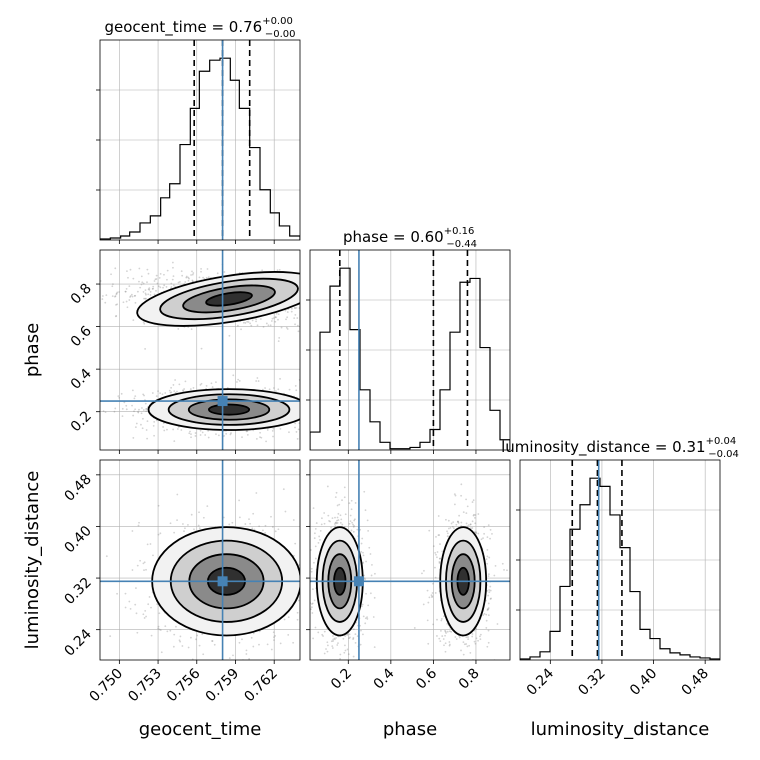 The width and height of the screenshot is (760, 760). I want to click on y-tick-label: 0.4, so click(81, 379).